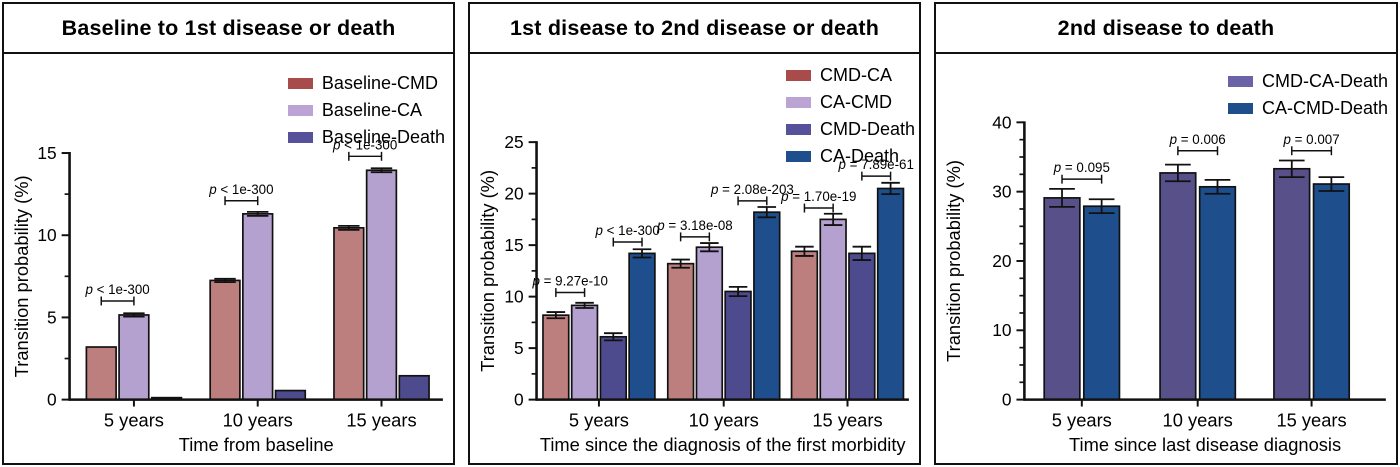 The width and height of the screenshot is (1400, 467). What do you see at coordinates (256, 444) in the screenshot?
I see `x-axis-title: Time from baseline` at bounding box center [256, 444].